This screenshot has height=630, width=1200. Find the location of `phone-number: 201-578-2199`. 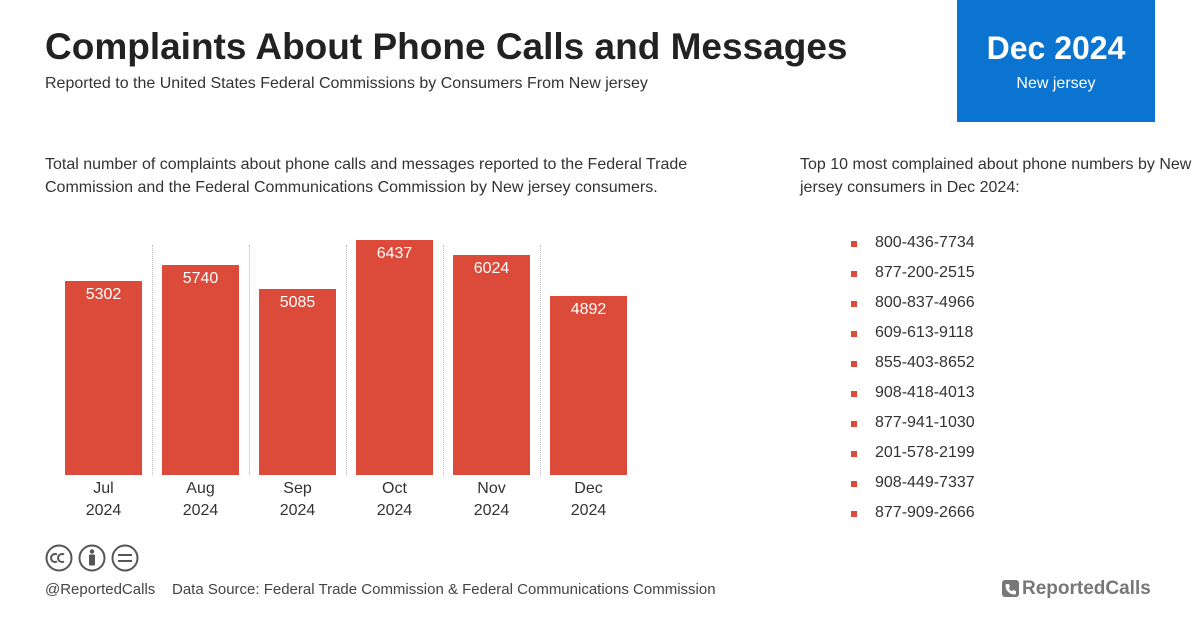

phone-number: 201-578-2199 is located at coordinates (925, 452).